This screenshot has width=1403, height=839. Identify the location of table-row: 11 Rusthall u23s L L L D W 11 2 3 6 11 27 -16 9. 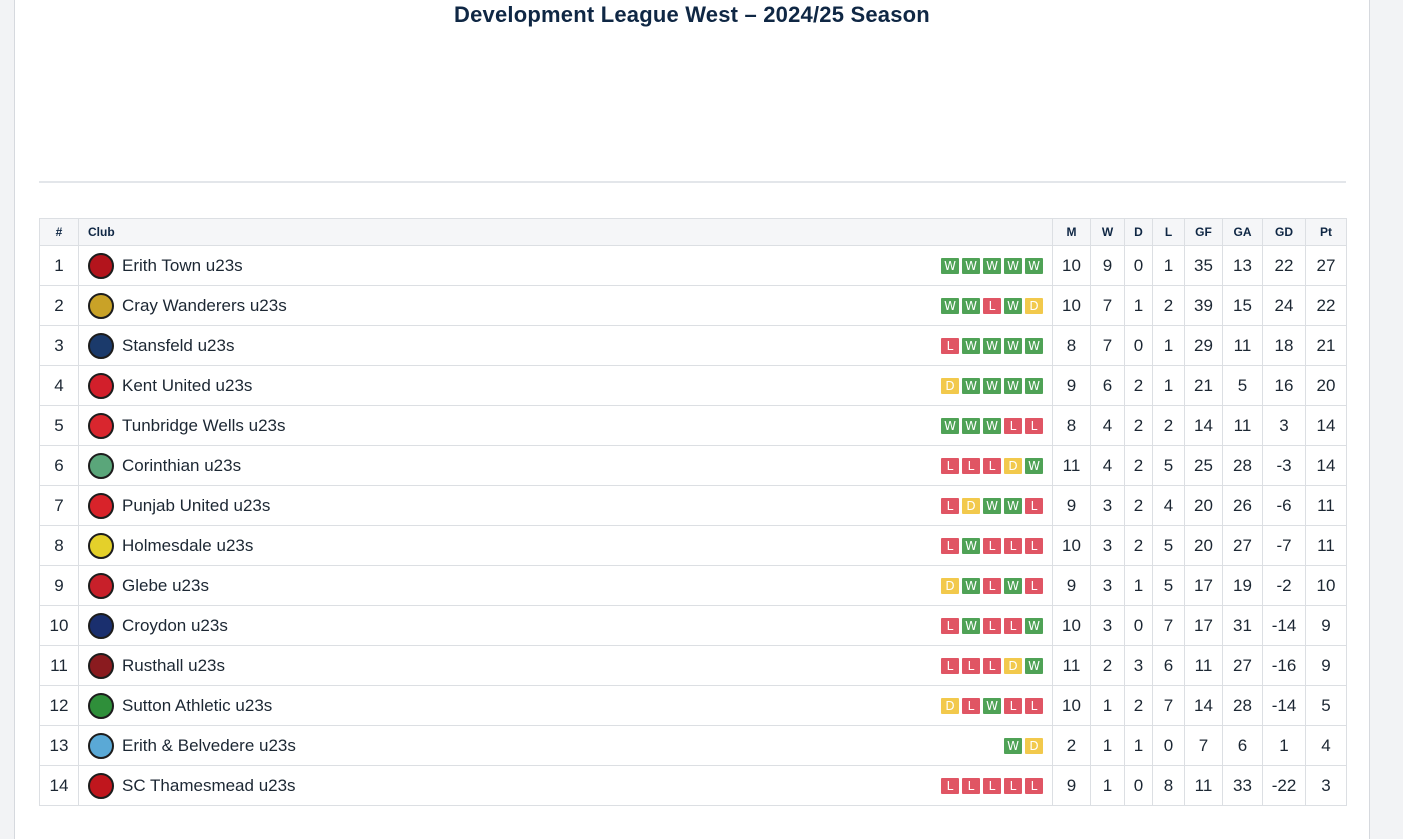
(693, 665).